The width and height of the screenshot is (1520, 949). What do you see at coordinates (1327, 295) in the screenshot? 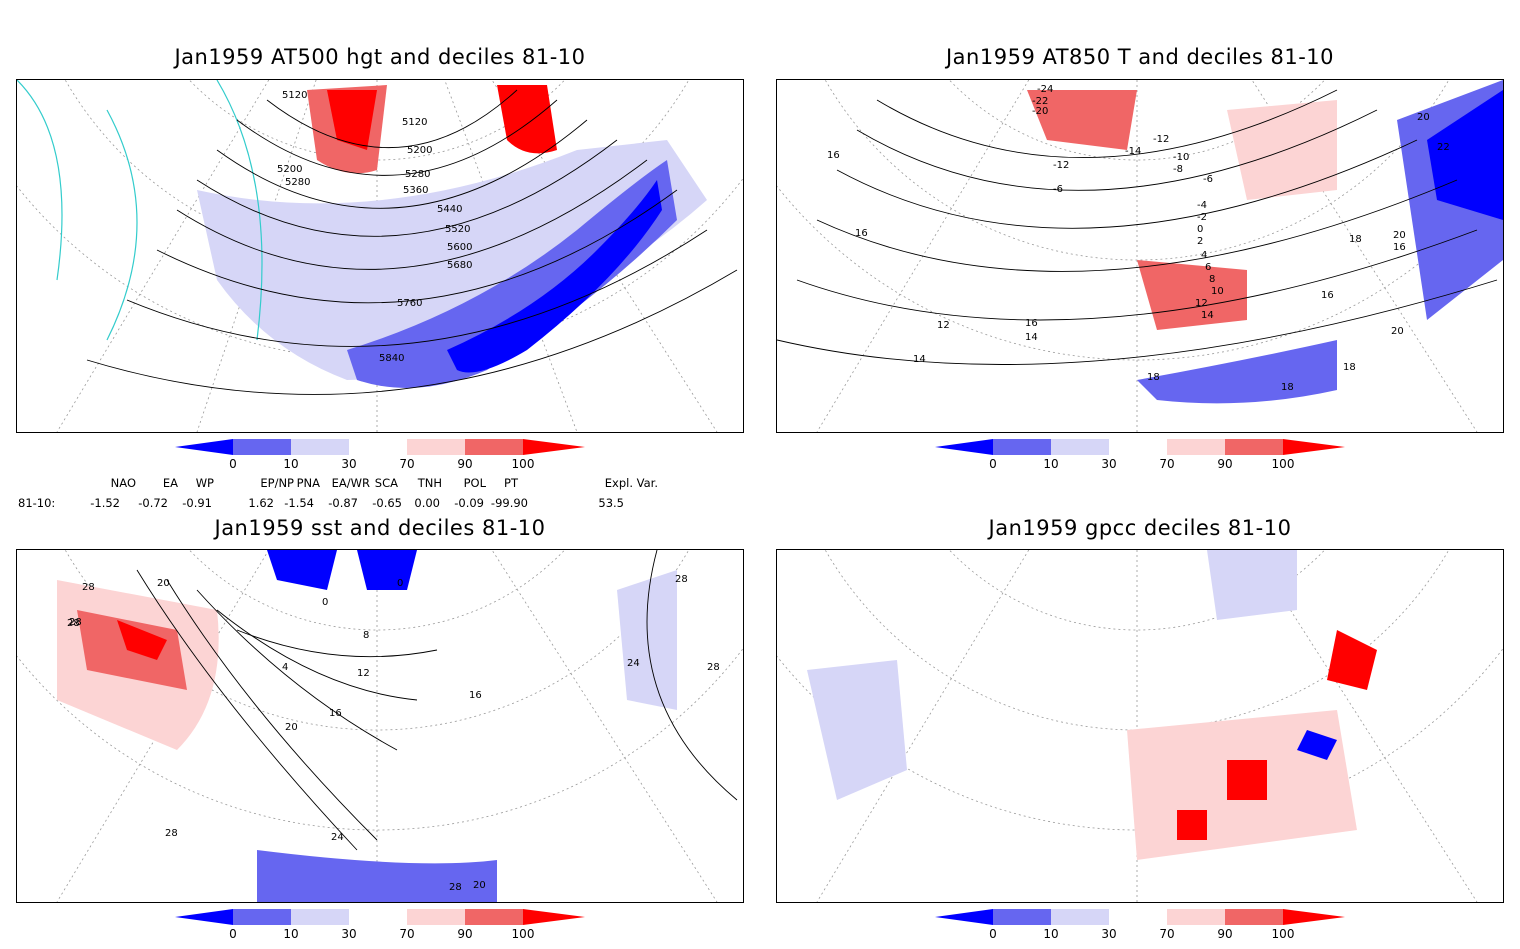
I see `contour-label-21: 16` at bounding box center [1327, 295].